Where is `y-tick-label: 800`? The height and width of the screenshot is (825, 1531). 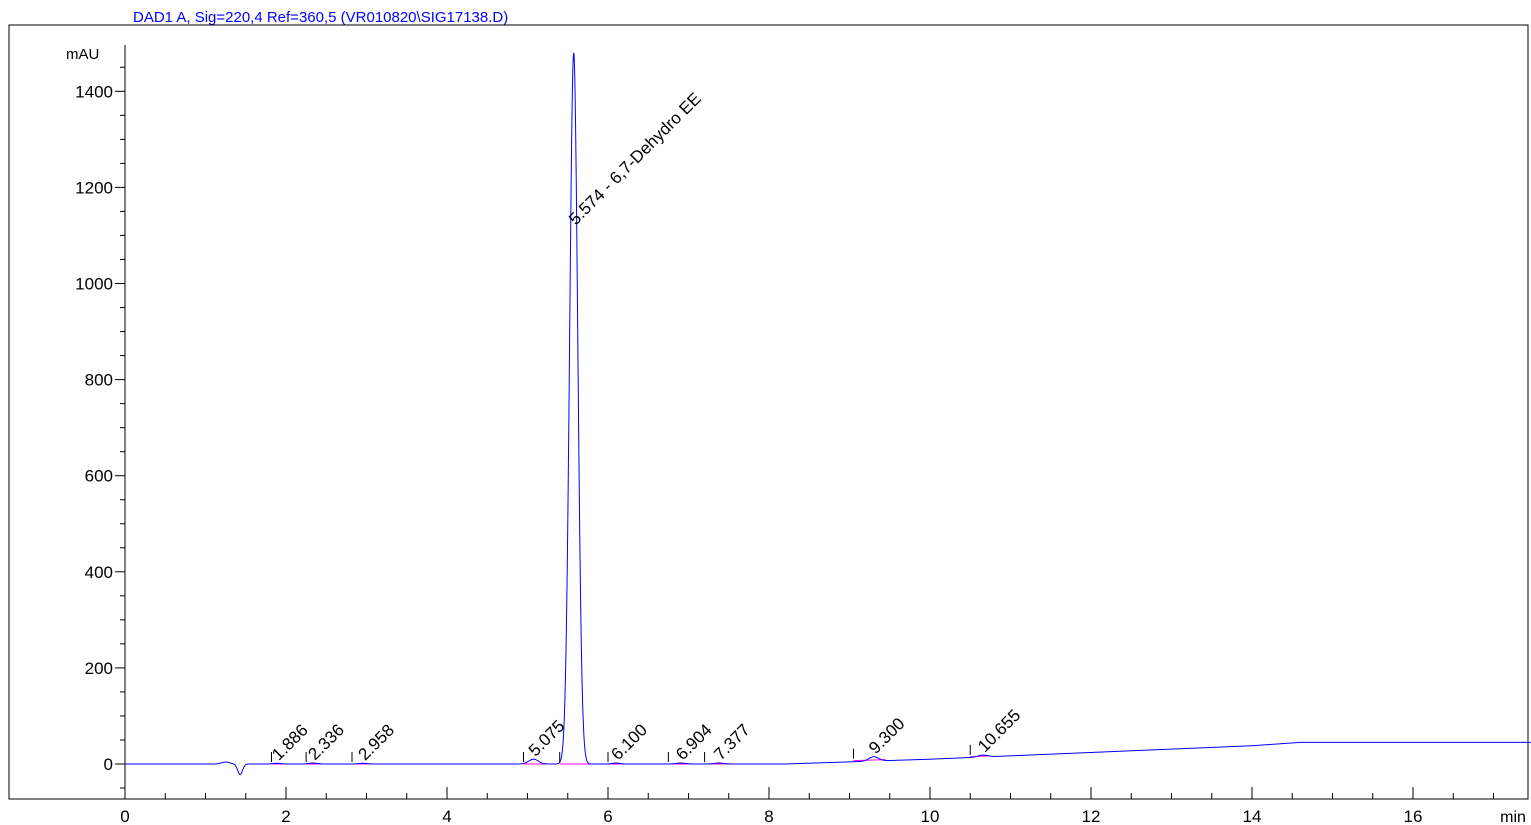 y-tick-label: 800 is located at coordinates (99, 380).